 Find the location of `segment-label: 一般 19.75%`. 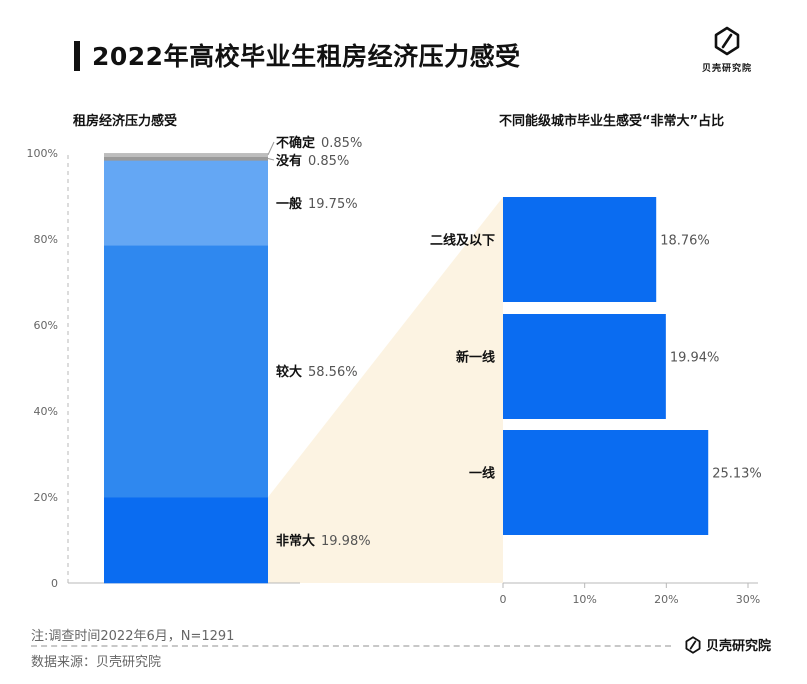

segment-label: 一般 19.75% is located at coordinates (317, 204).